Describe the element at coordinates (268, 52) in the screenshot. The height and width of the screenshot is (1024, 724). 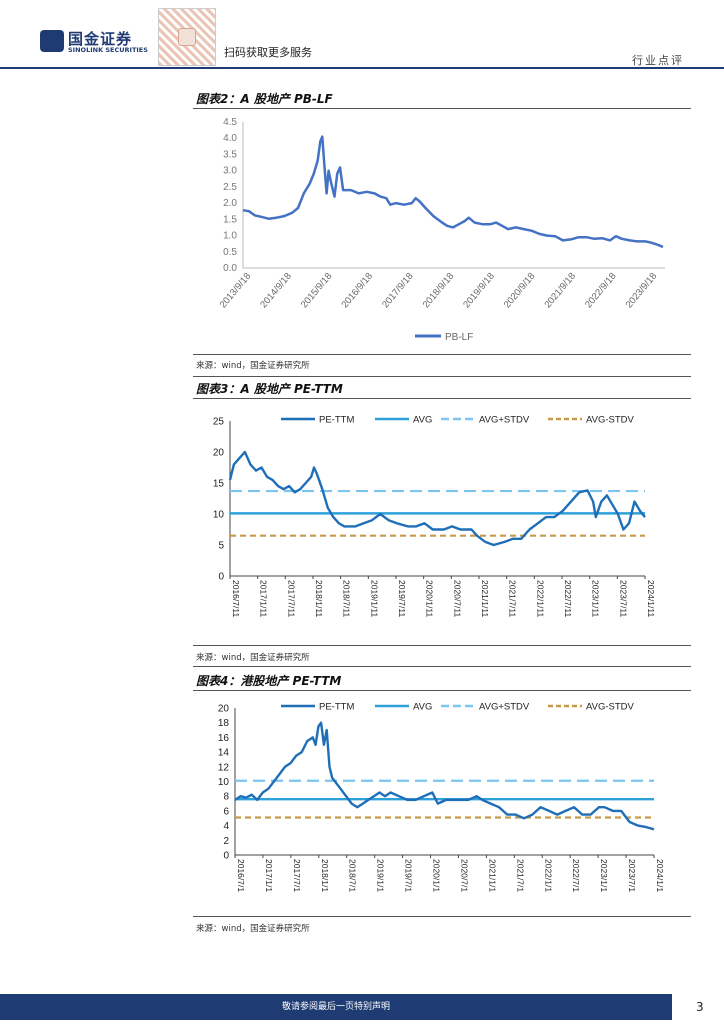
I see `scan-text: 扫码获取更多服务` at that location.